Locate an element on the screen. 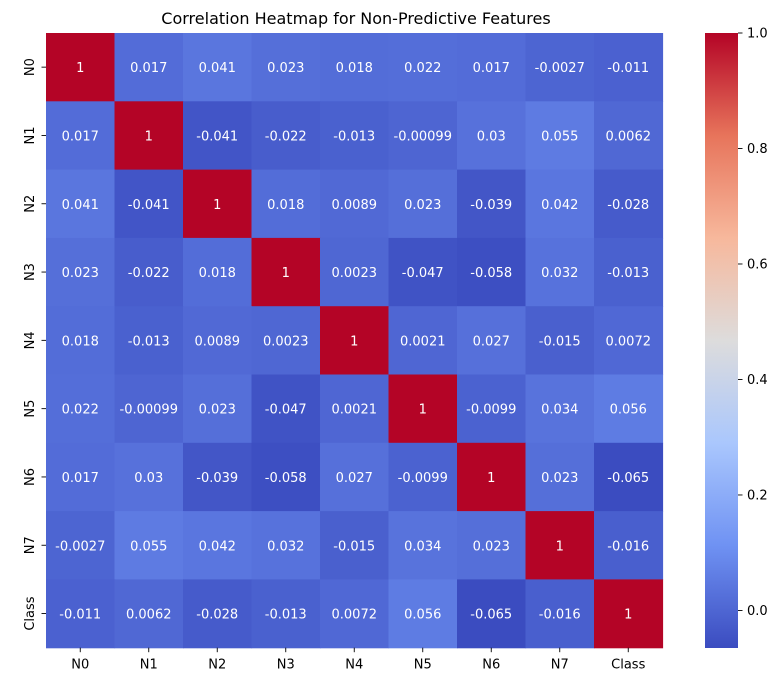 The width and height of the screenshot is (773, 675). cell-annotation: 0.0023 is located at coordinates (286, 341).